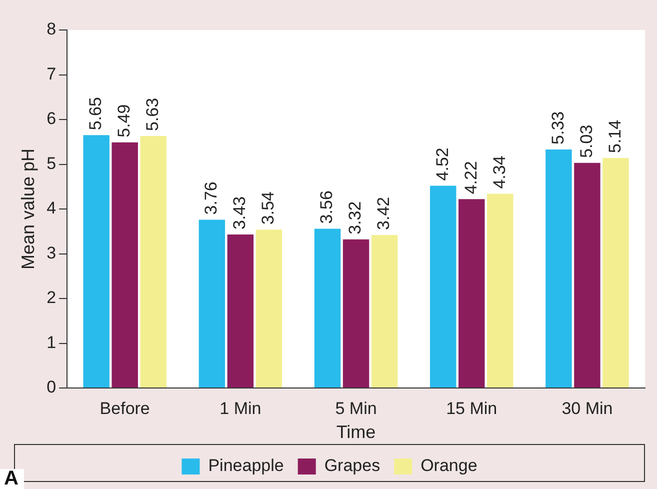 The height and width of the screenshot is (489, 657). I want to click on x-tick-label: 5 Min, so click(356, 408).